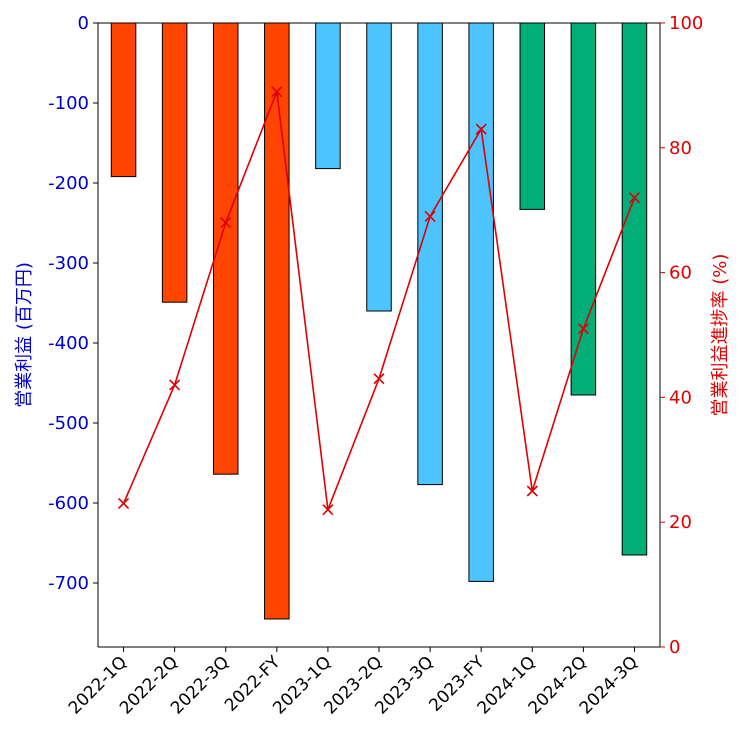 Image resolution: width=750 pixels, height=750 pixels. Describe the element at coordinates (68, 183) in the screenshot. I see `y-left-tick-label: -200` at that location.